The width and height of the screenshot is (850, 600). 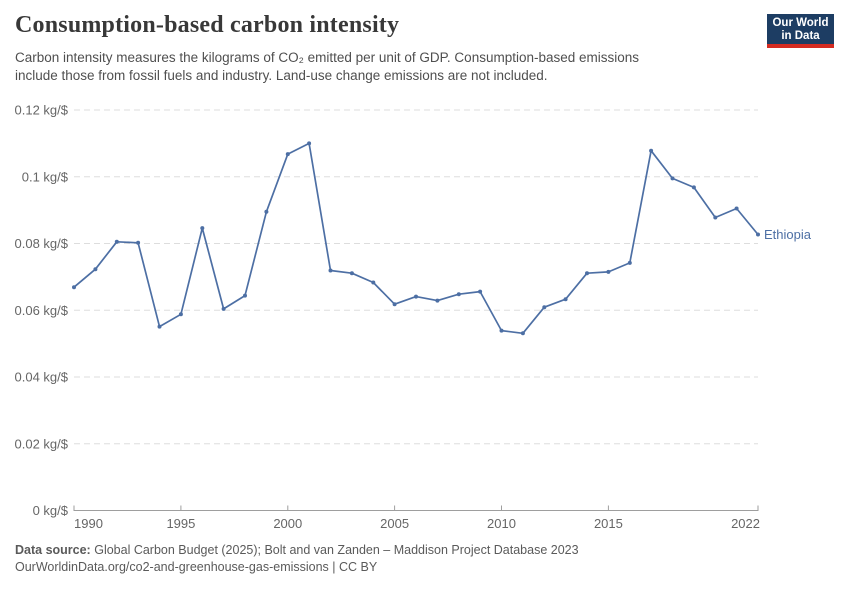 I want to click on x-axis-tick-label: 2022, so click(x=745, y=523).